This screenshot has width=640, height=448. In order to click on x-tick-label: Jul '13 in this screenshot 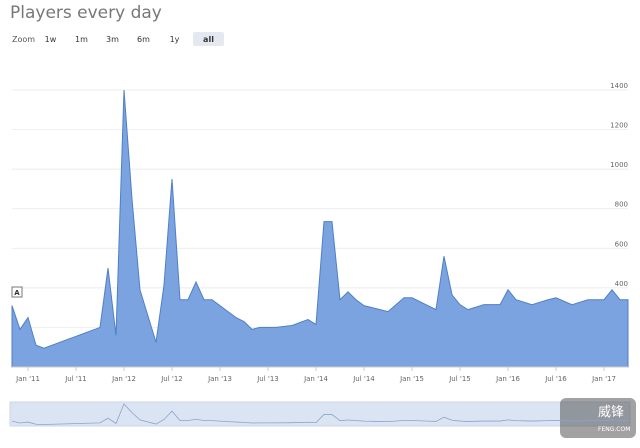, I will do `click(267, 379)`.